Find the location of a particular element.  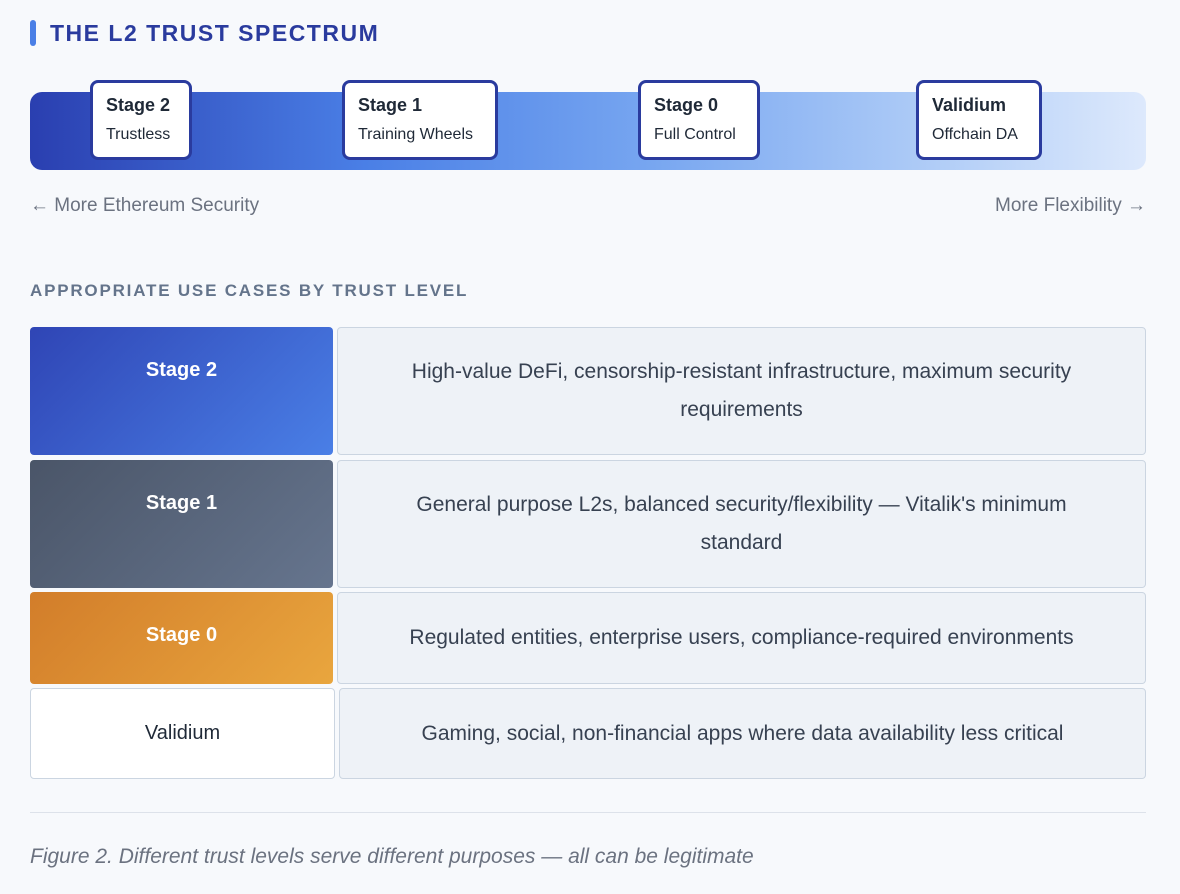

stage-cell: Stage 1 is located at coordinates (181, 524).